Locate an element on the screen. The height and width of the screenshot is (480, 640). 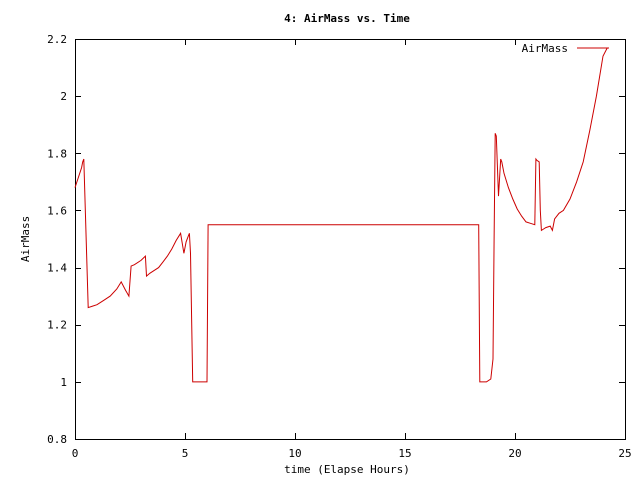
y-tick-label: 1.2 is located at coordinates (57, 325).